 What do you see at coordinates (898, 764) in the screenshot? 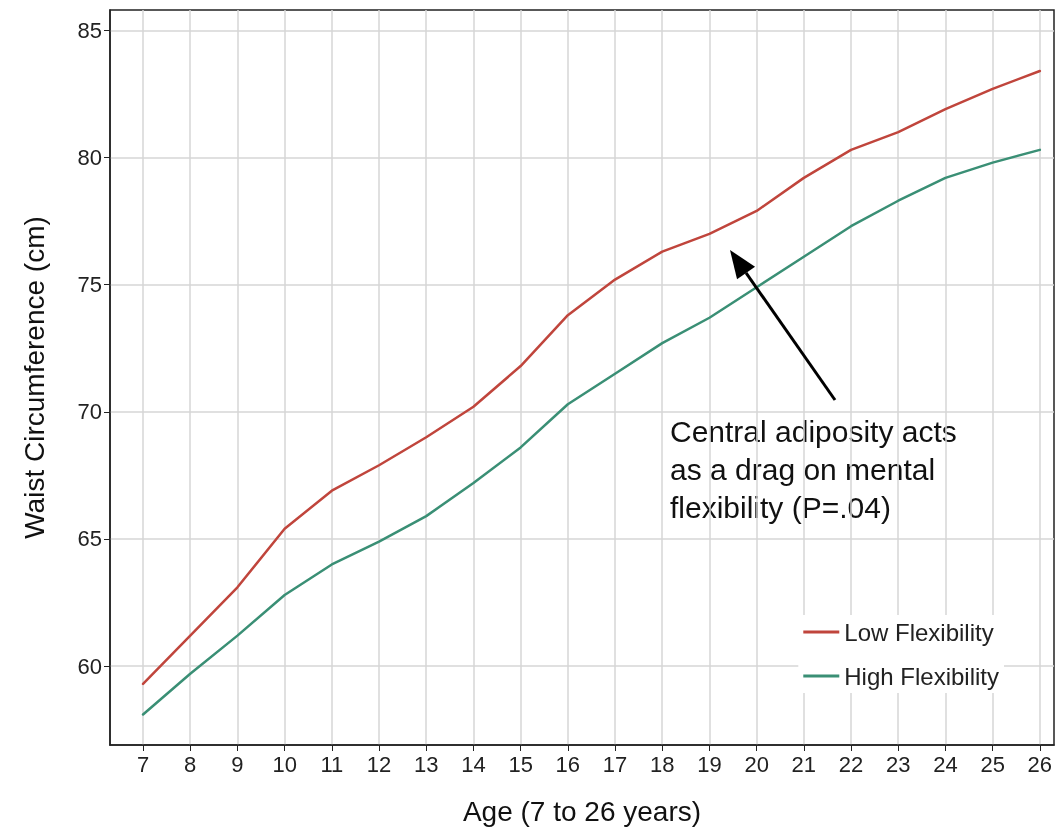
I see `x-tick-label: 23` at bounding box center [898, 764].